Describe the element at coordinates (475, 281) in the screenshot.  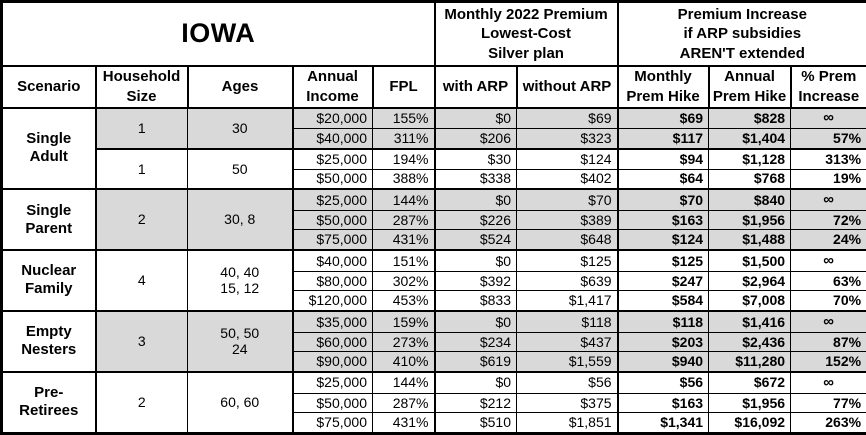
I see `with-arp-cell: $392` at that location.